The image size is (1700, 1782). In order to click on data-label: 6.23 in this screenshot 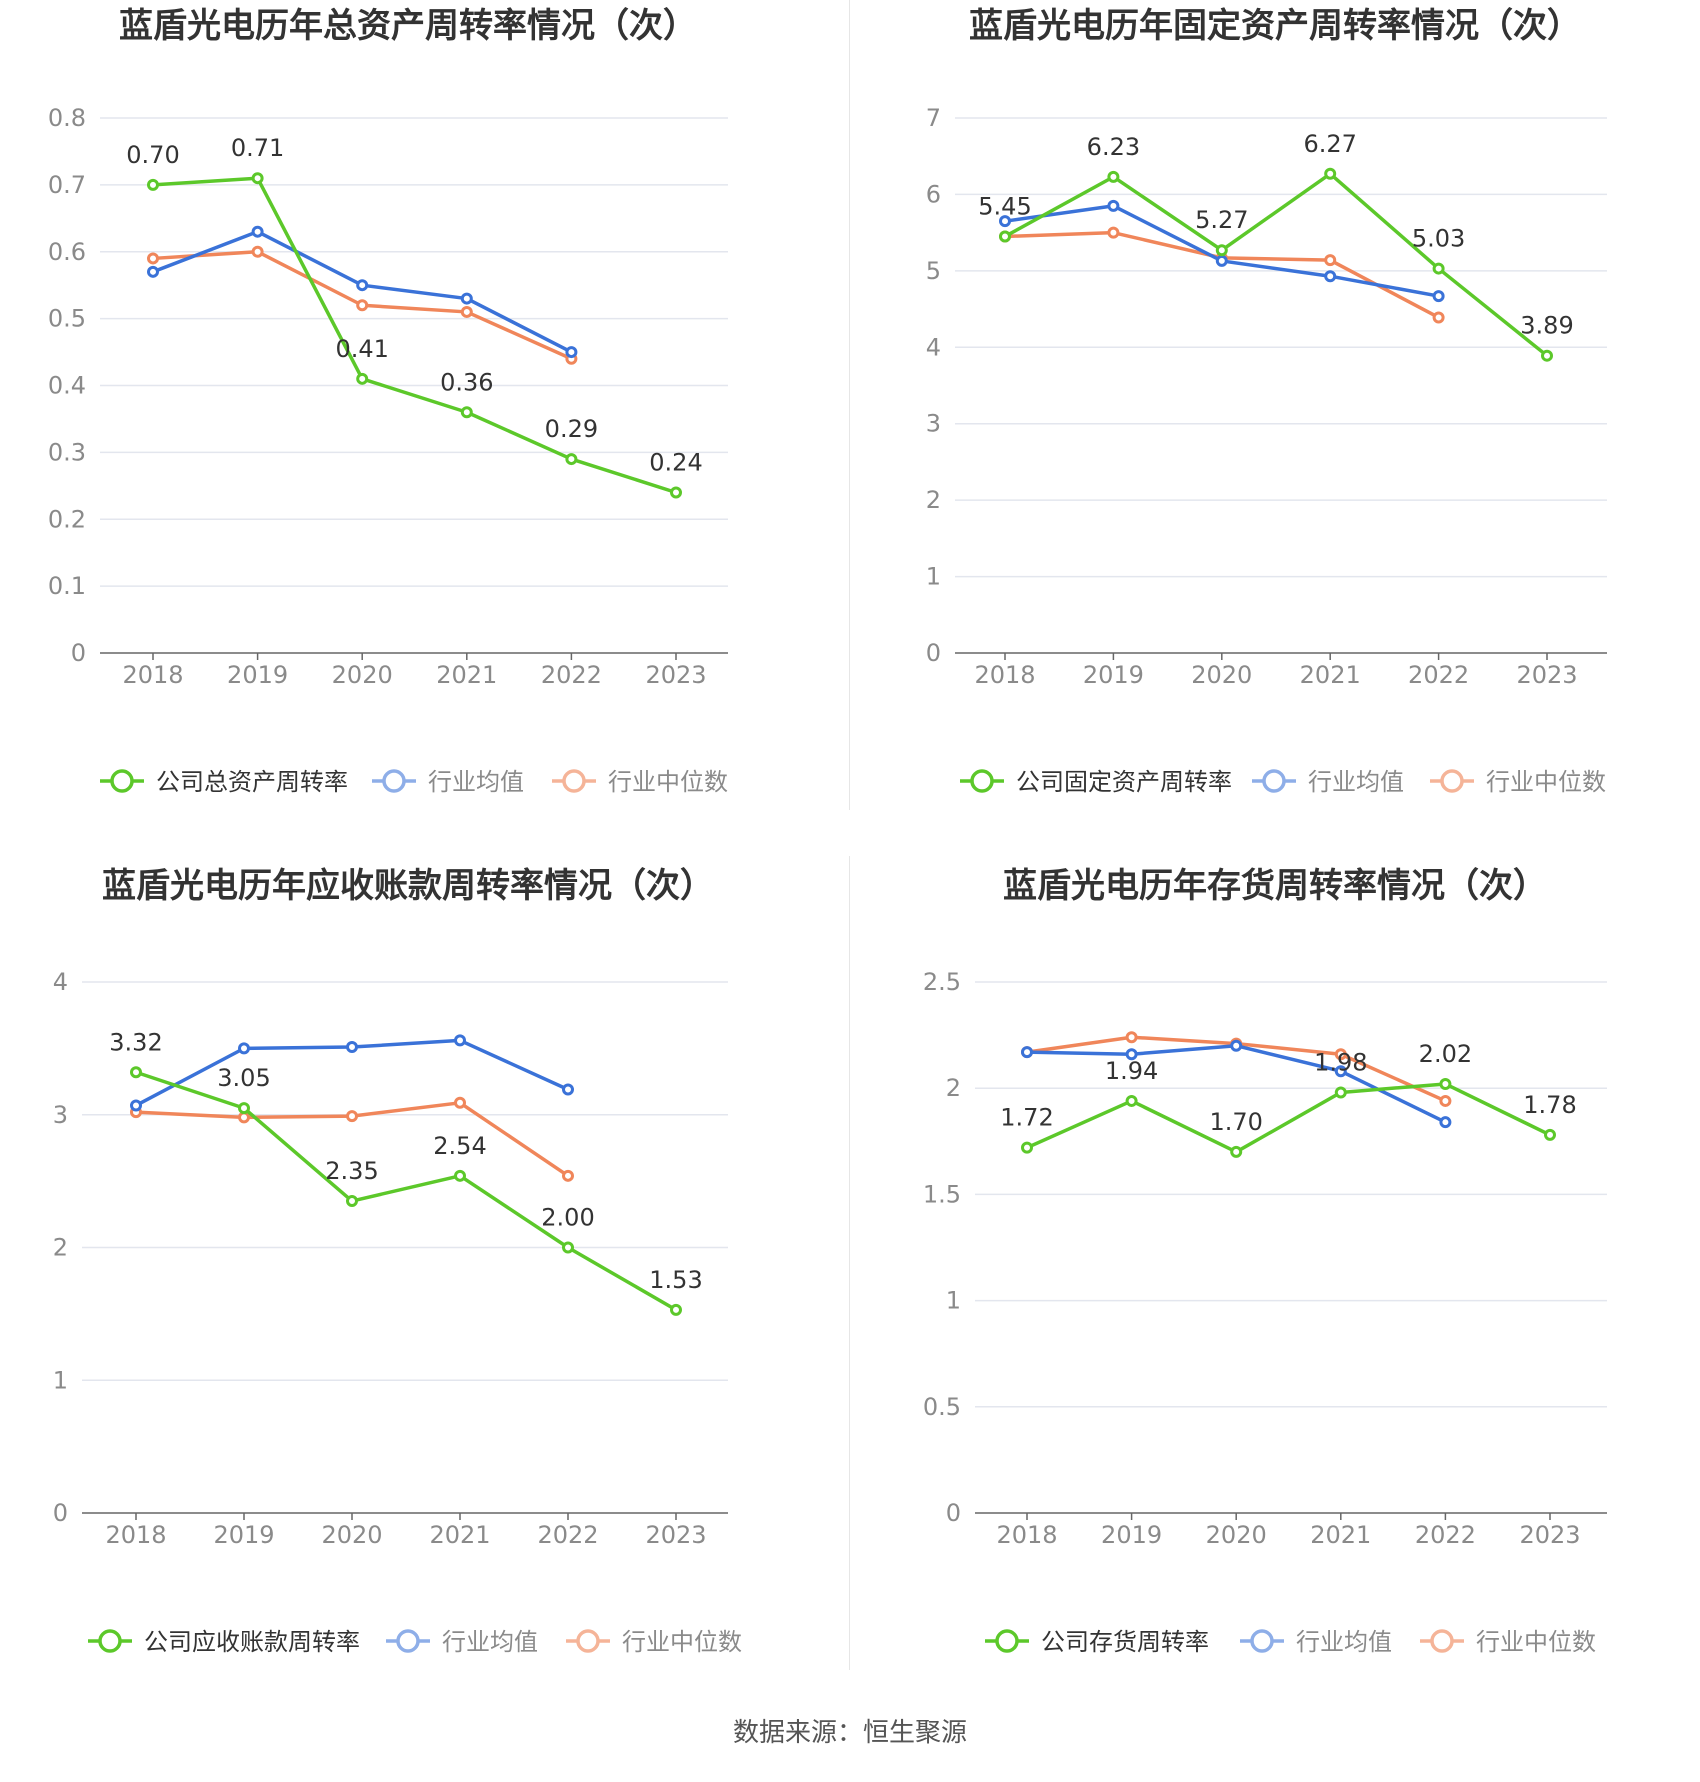, I will do `click(1113, 147)`.